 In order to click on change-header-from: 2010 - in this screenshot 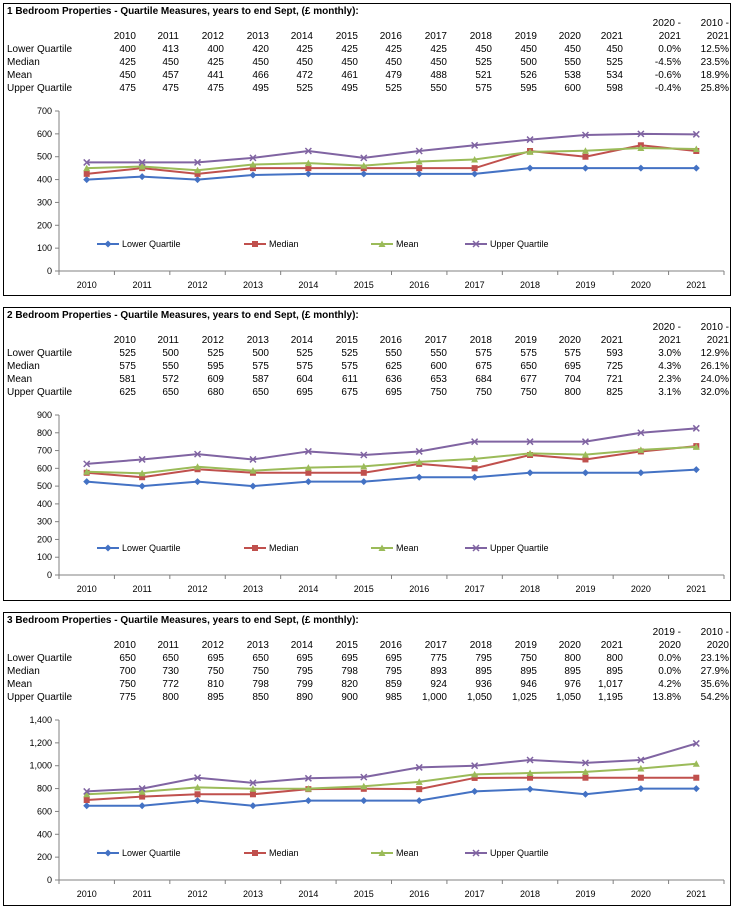, I will do `click(714, 327)`.